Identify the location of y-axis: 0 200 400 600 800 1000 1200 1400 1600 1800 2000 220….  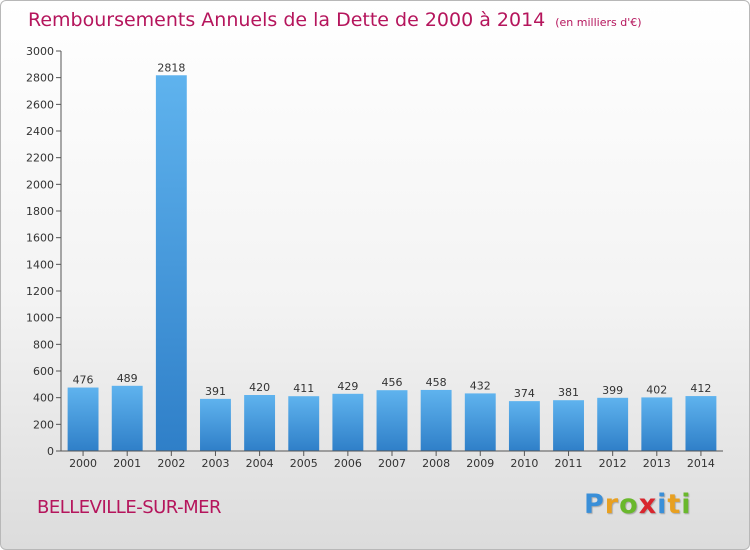
(44, 251).